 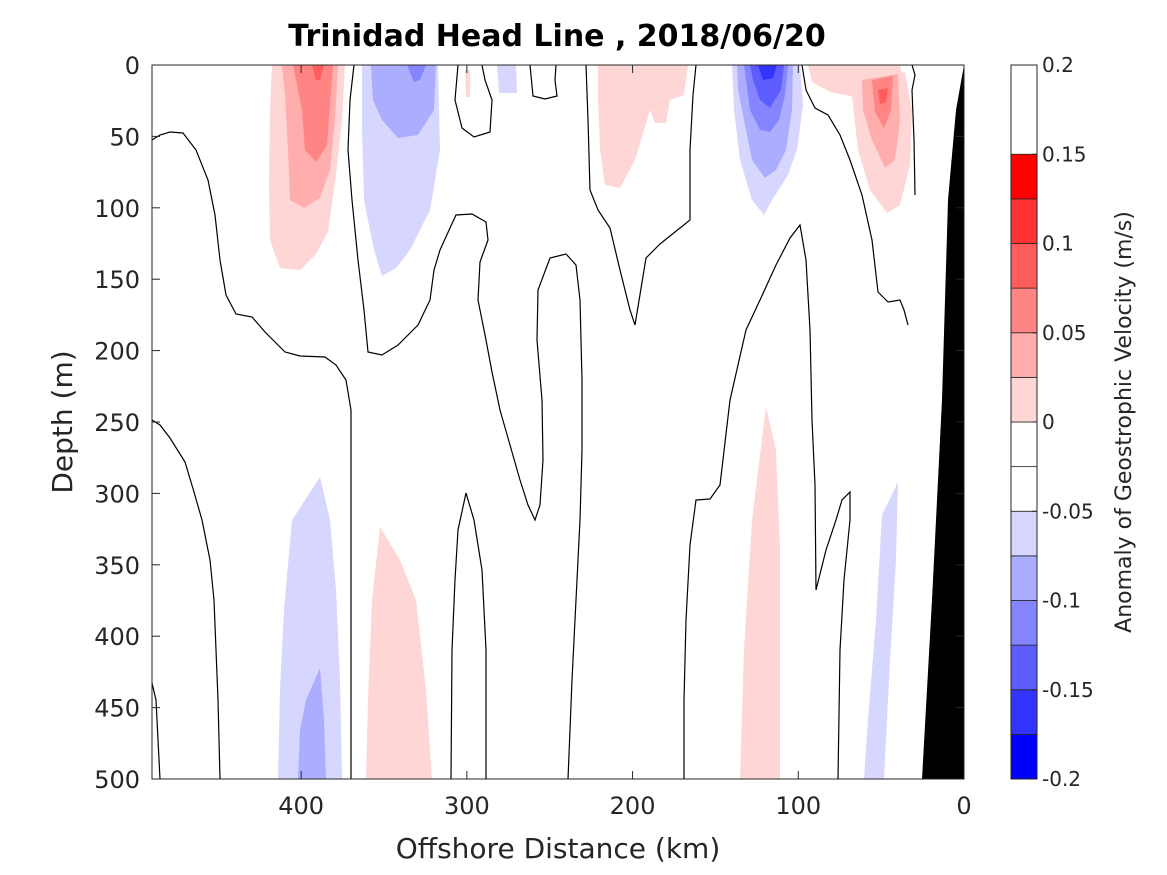 I want to click on y-tick-label: 50, so click(x=124, y=137).